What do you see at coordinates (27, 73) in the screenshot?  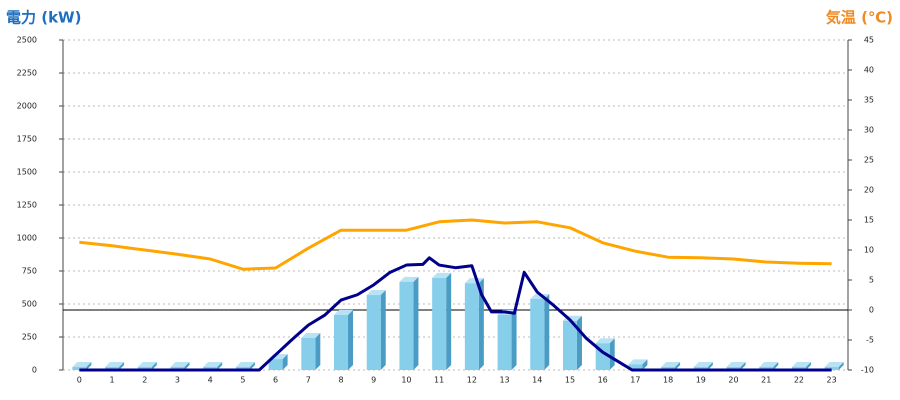 I see `y-tick-label: 2250` at bounding box center [27, 73].